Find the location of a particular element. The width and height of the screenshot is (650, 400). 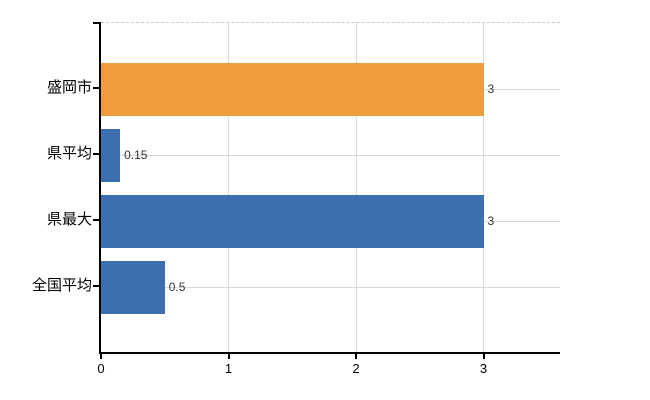

category-label: 県平均 is located at coordinates (69, 153).